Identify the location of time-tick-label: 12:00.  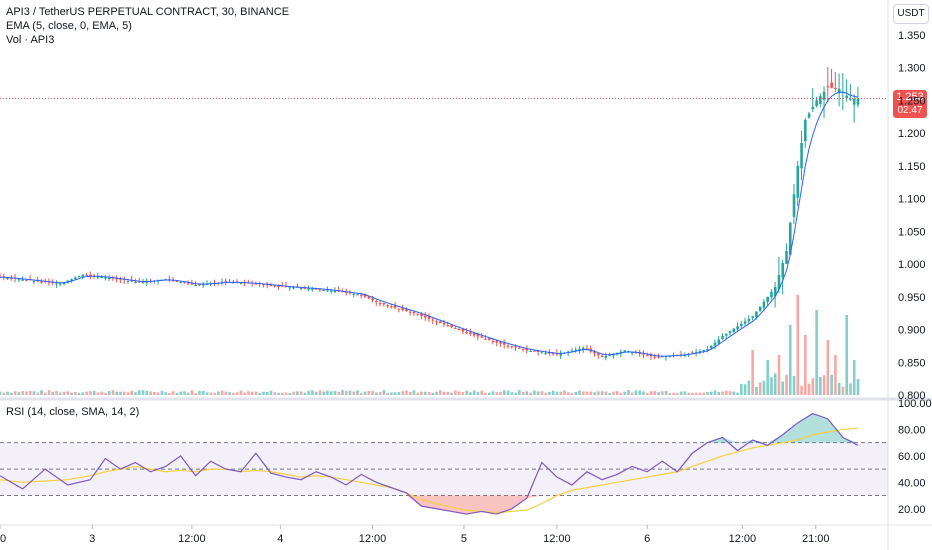
(557, 539).